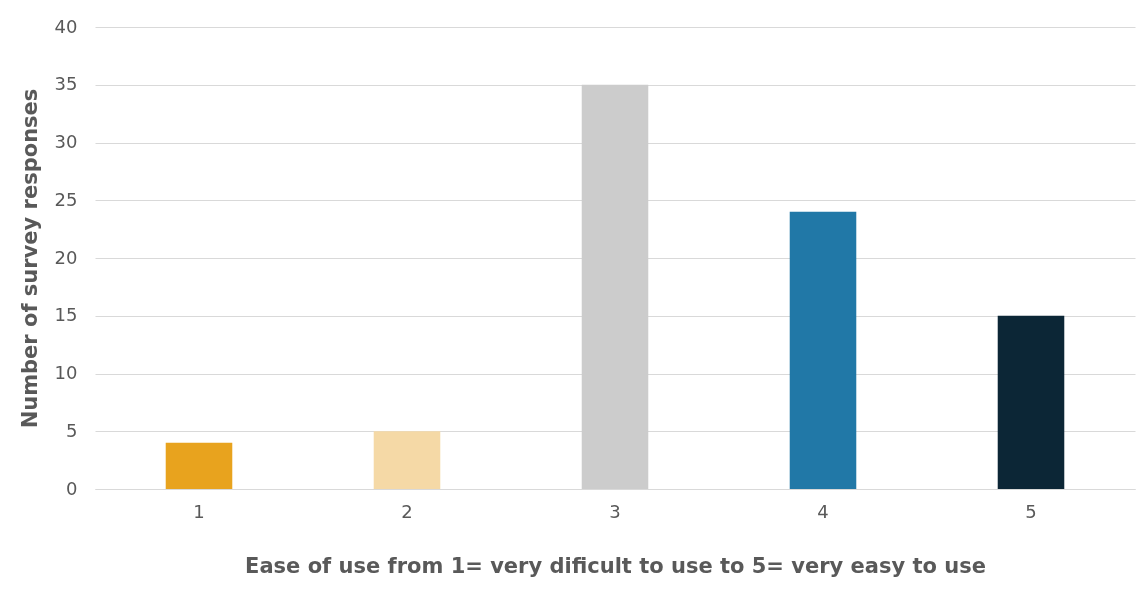 Image resolution: width=1140 pixels, height=594 pixels. I want to click on x-axis-title: Ease of use from 1= very dificult to use to 5= very easy to use, so click(615, 565).